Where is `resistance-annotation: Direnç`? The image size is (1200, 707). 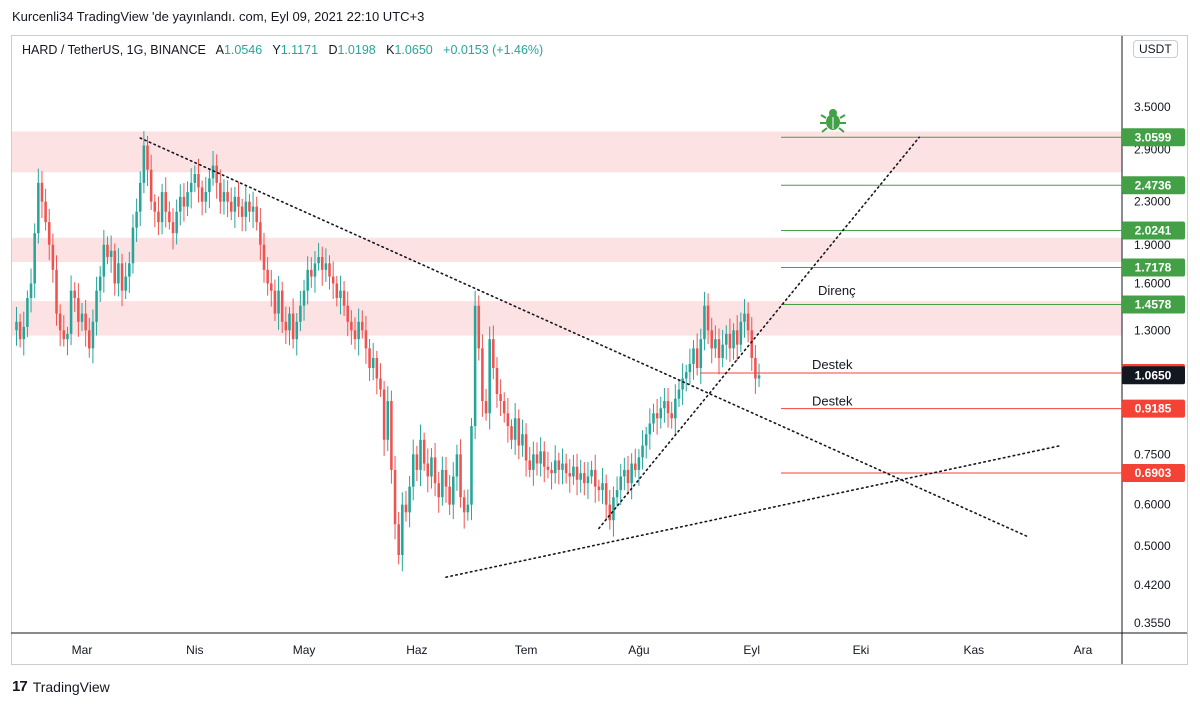 resistance-annotation: Direnç is located at coordinates (837, 290).